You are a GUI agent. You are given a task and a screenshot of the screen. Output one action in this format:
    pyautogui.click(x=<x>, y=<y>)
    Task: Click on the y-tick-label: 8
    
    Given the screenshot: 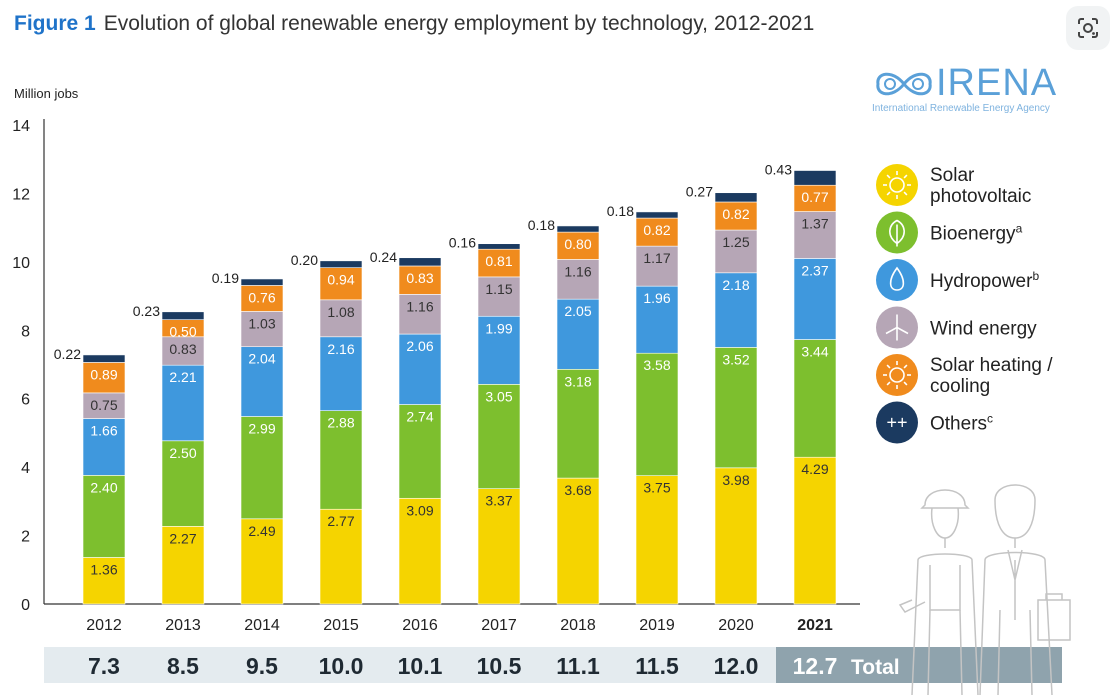 What is the action you would take?
    pyautogui.click(x=25, y=331)
    